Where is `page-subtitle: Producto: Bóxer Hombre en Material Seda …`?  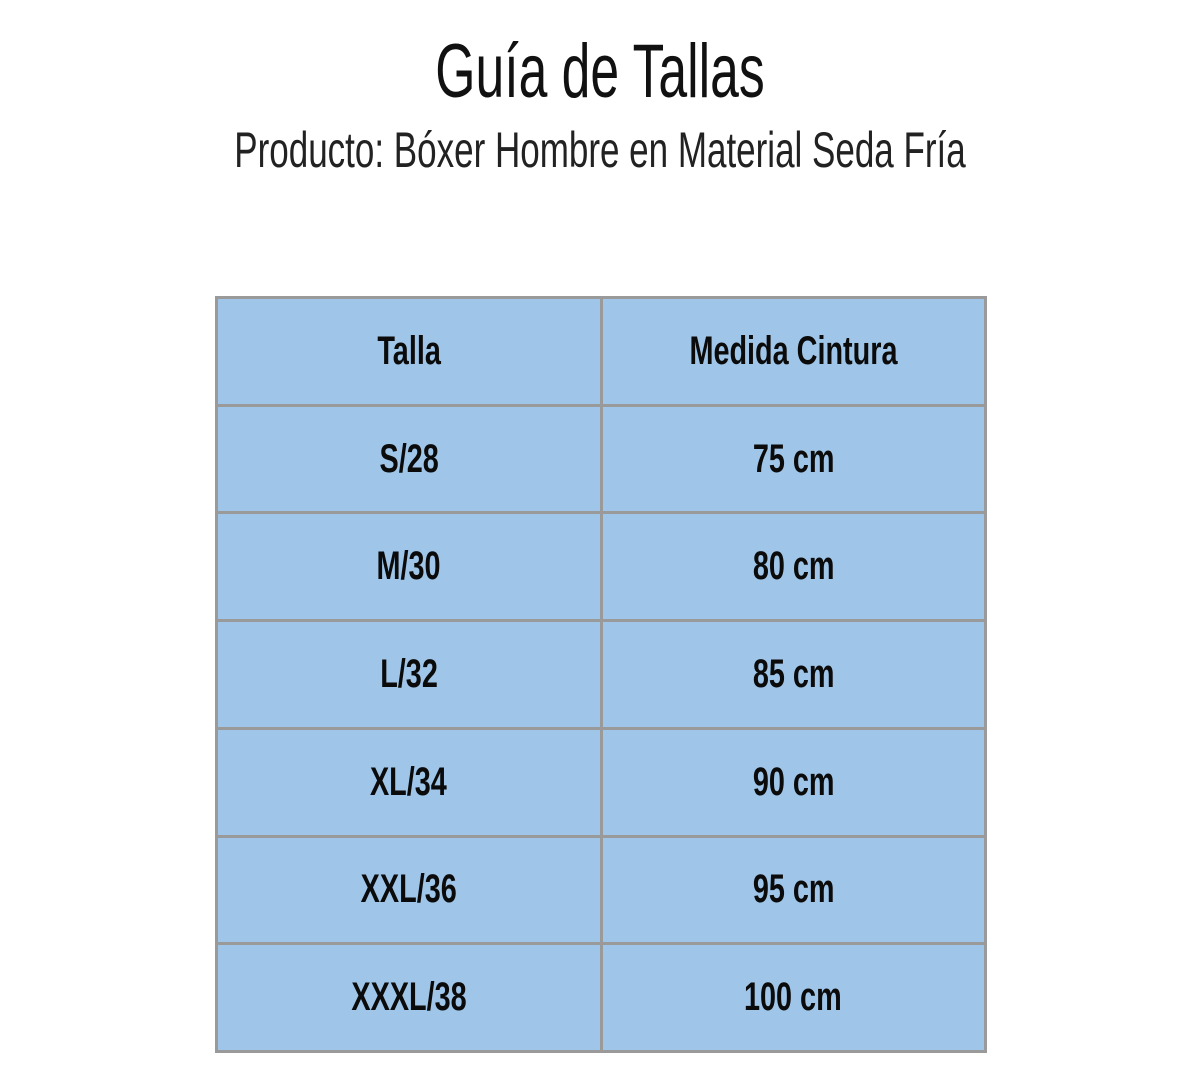
page-subtitle: Producto: Bóxer Hombre en Material Seda … is located at coordinates (600, 150).